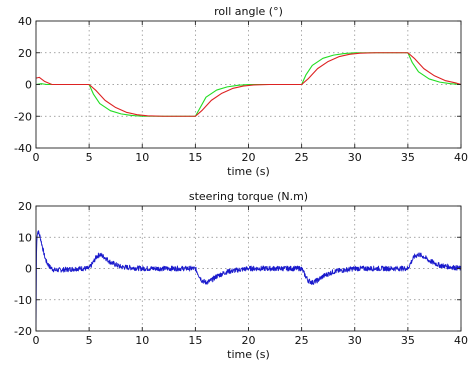 This screenshot has width=470, height=367. I want to click on y-tick-label: -10, so click(23, 300).